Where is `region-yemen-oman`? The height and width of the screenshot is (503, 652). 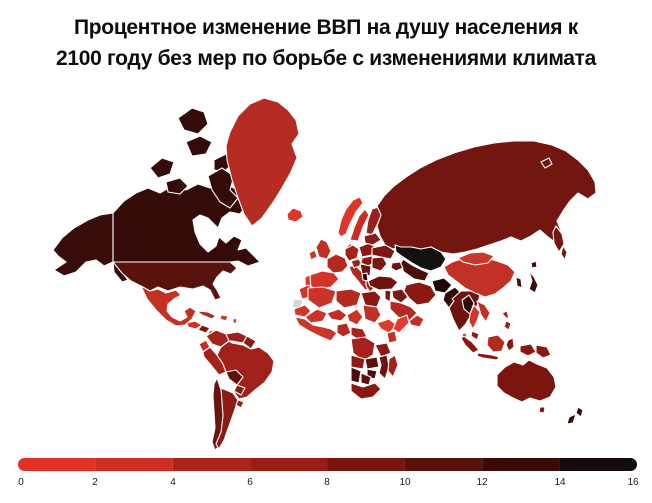 region-yemen-oman is located at coordinates (416, 321).